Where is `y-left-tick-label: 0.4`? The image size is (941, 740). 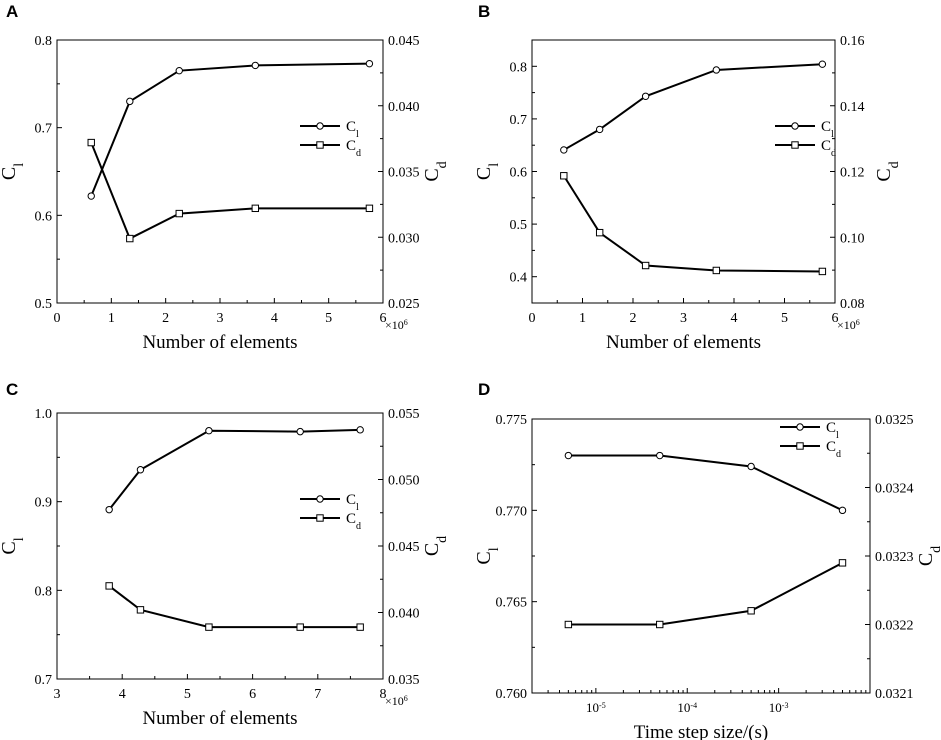
y-left-tick-label: 0.4 is located at coordinates (519, 278).